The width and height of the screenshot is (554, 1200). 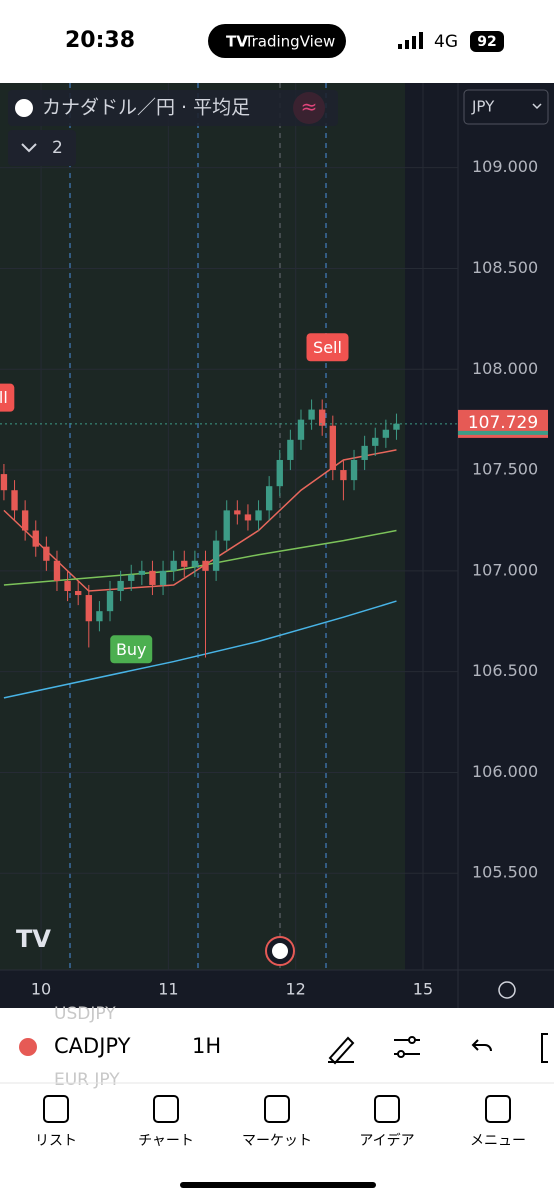 What do you see at coordinates (146, 108) in the screenshot?
I see `chart-title: カナダドル／円 · 平均足` at bounding box center [146, 108].